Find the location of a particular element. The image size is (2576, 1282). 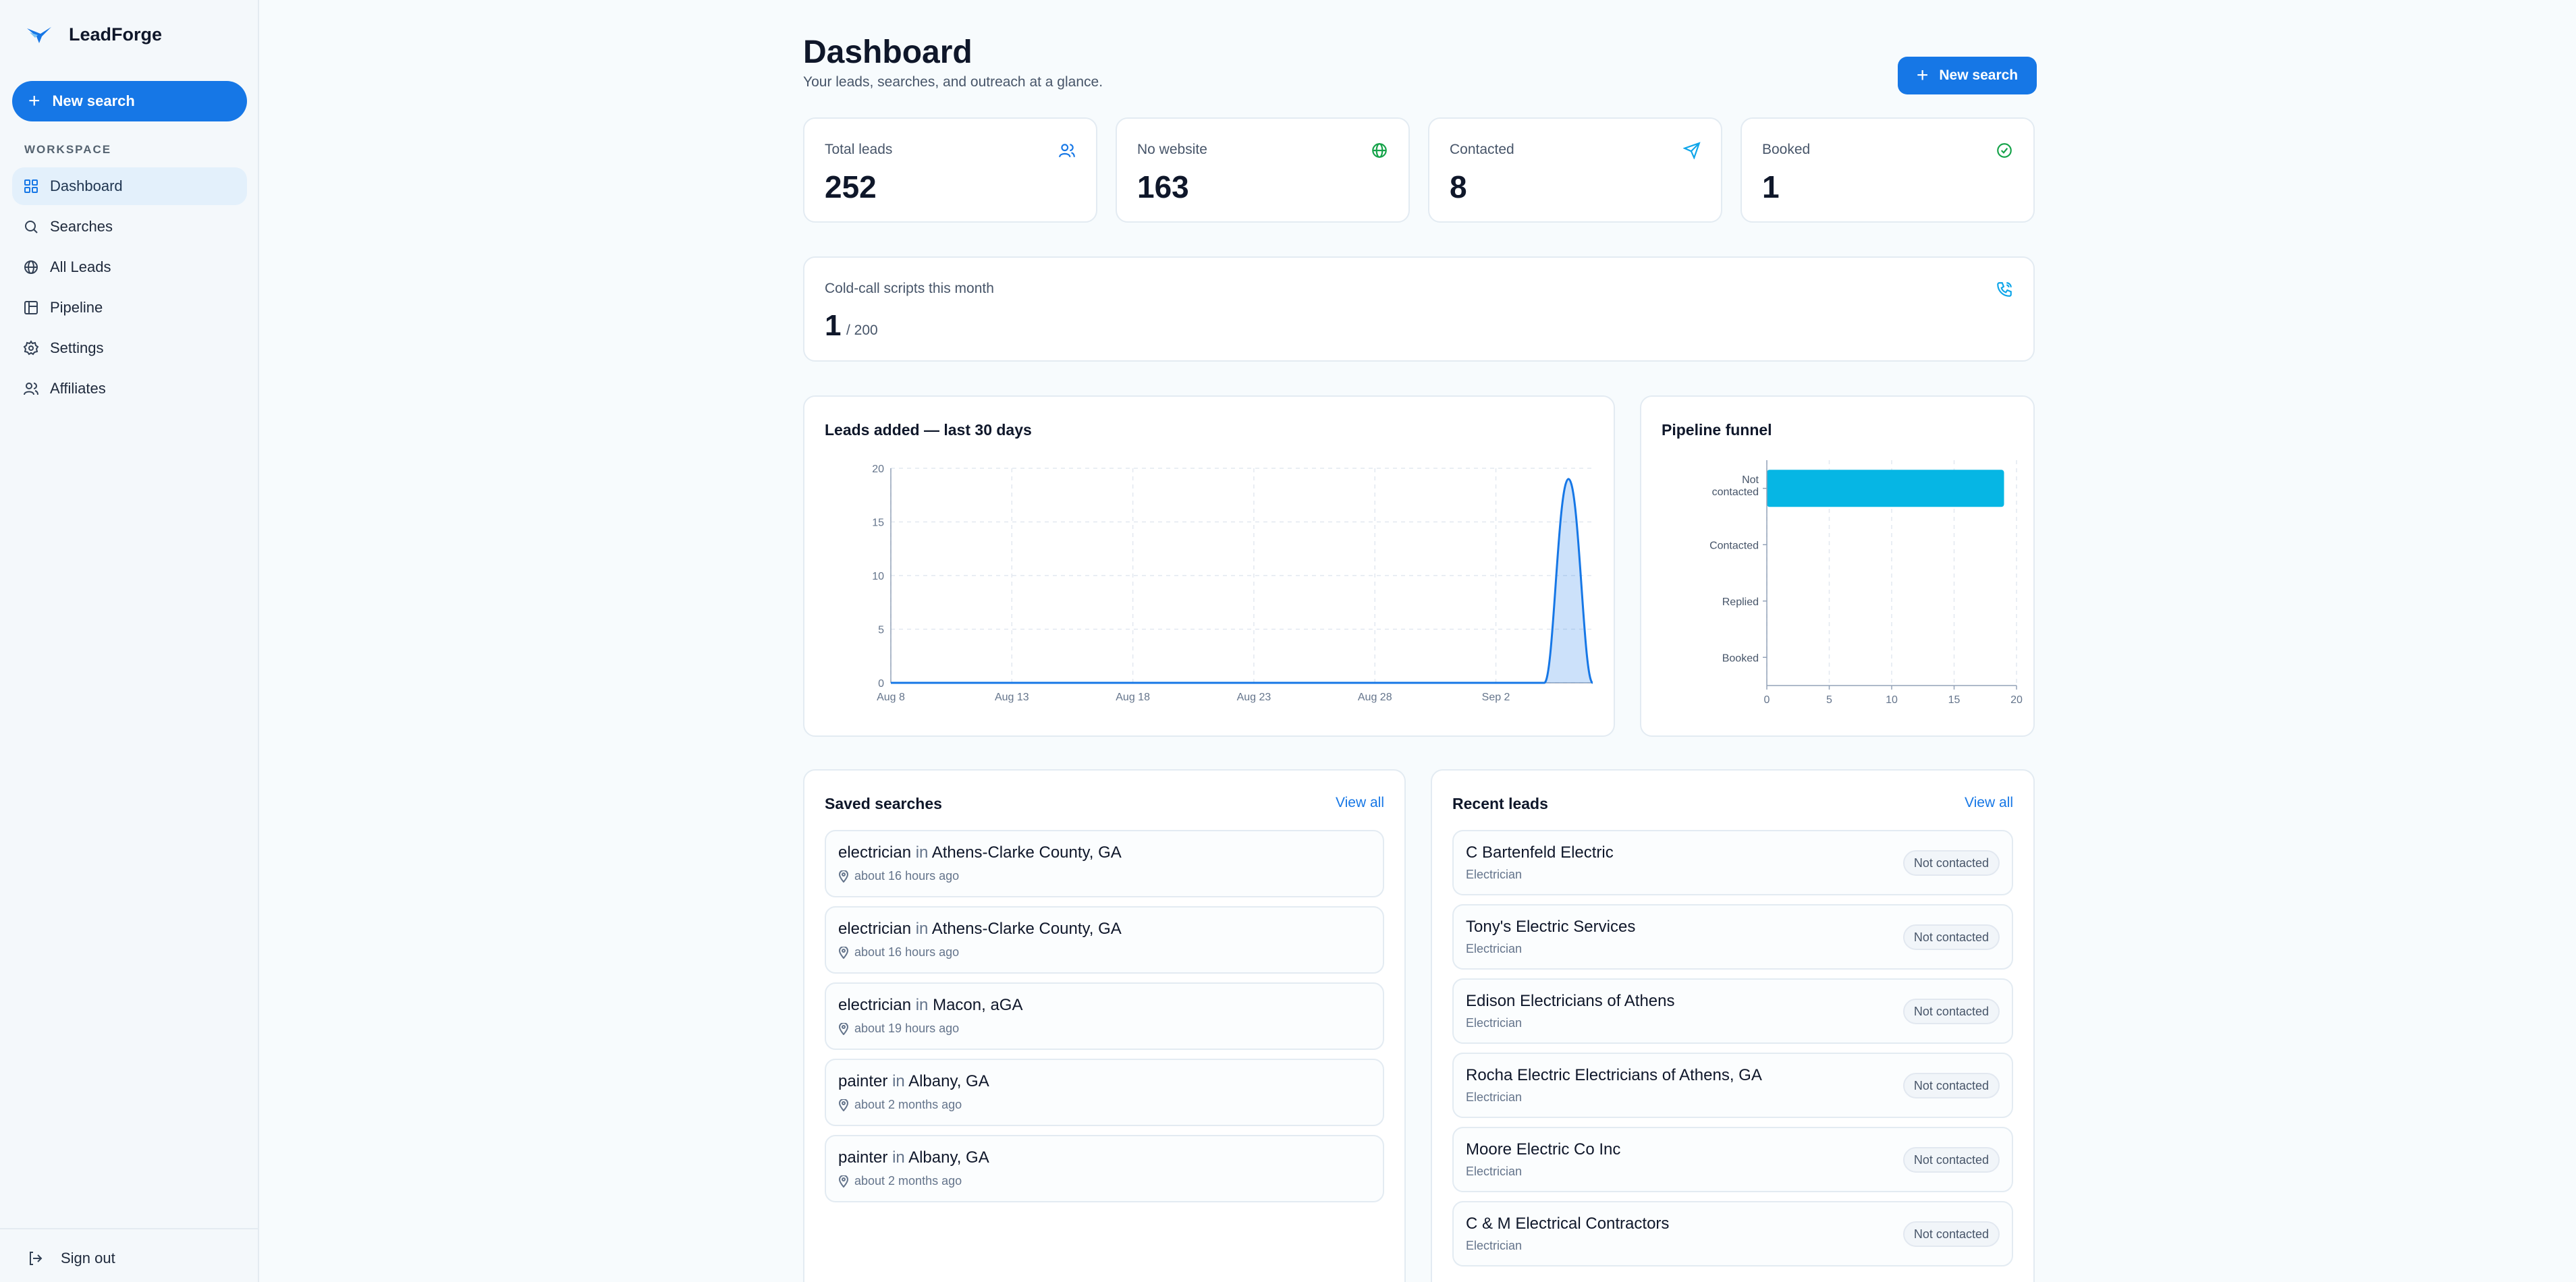

x-tick-label: Sep 2 is located at coordinates (1496, 697).